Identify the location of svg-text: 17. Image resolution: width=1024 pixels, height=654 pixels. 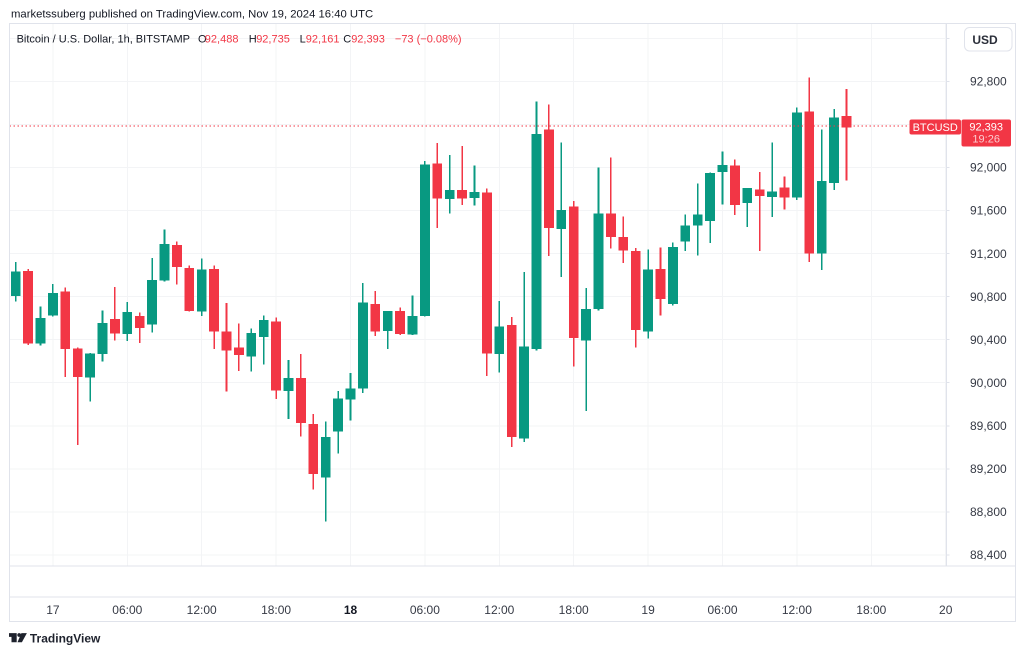
(53, 610).